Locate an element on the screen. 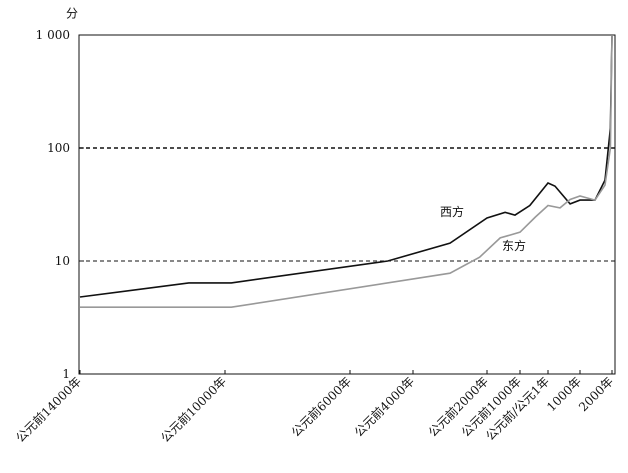  x-tick-label: 公元前10000年 is located at coordinates (194, 410).